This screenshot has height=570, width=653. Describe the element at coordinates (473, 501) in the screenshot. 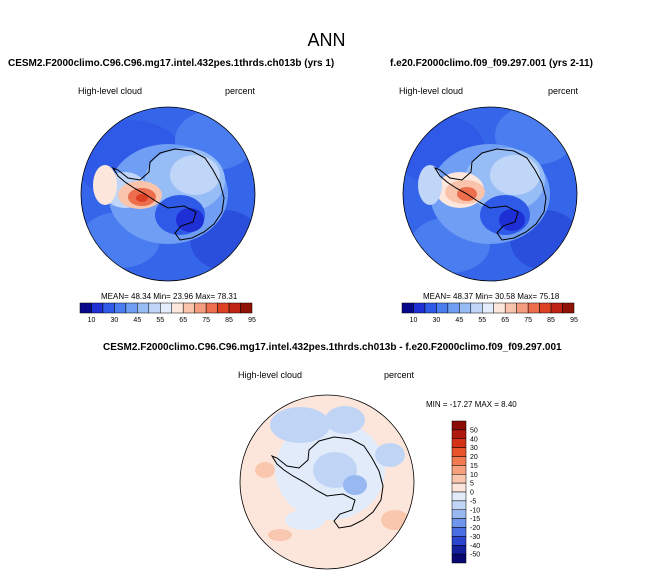

I see `panel3-colorbar-tick-label: -5` at that location.